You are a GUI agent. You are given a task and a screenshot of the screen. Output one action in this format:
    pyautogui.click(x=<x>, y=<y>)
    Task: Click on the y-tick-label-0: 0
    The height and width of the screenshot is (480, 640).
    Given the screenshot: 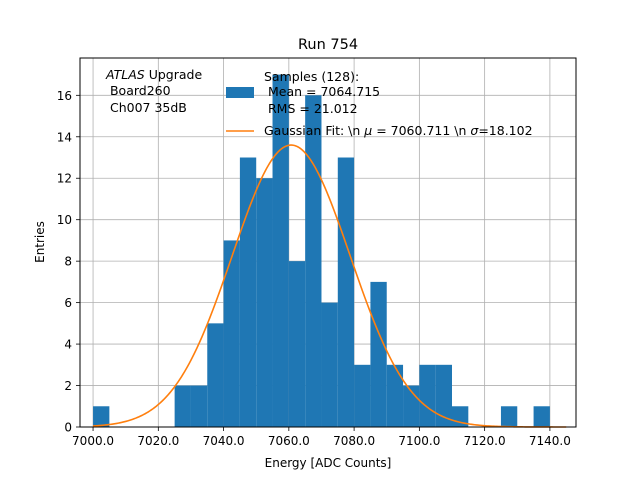 What is the action you would take?
    pyautogui.click(x=68, y=428)
    